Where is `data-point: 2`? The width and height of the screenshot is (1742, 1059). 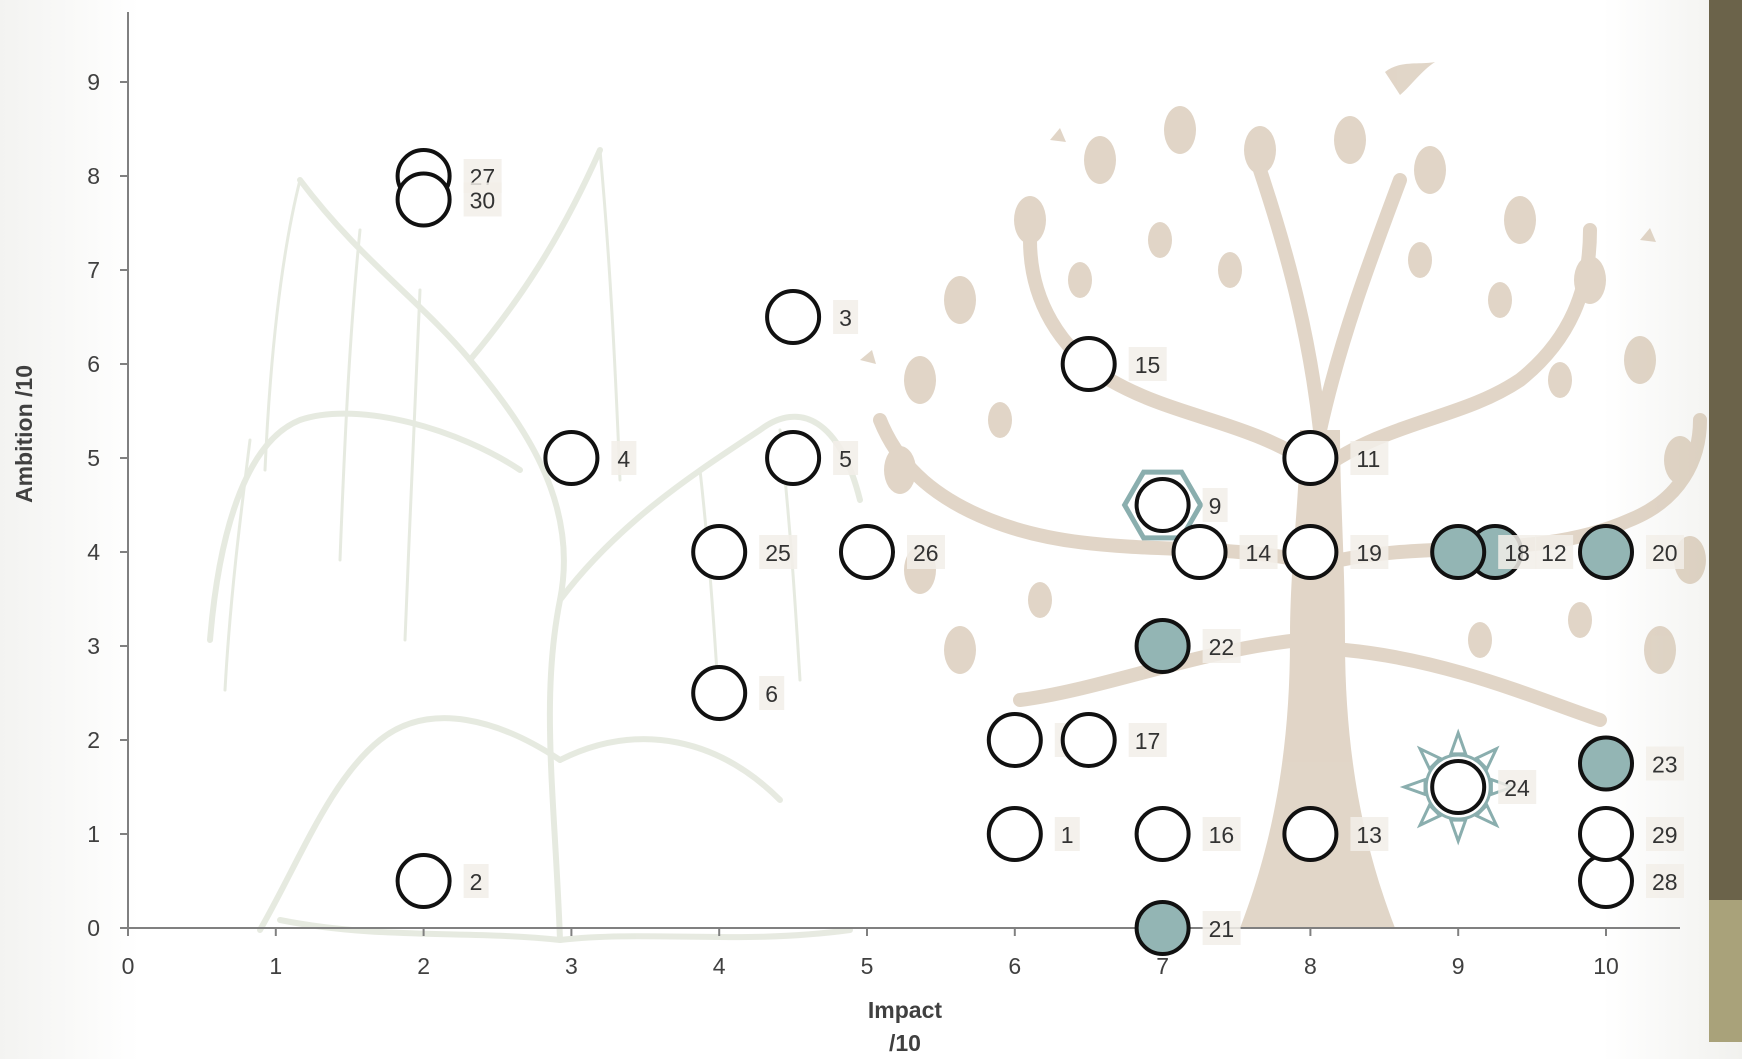
data-point: 2 is located at coordinates (442, 881).